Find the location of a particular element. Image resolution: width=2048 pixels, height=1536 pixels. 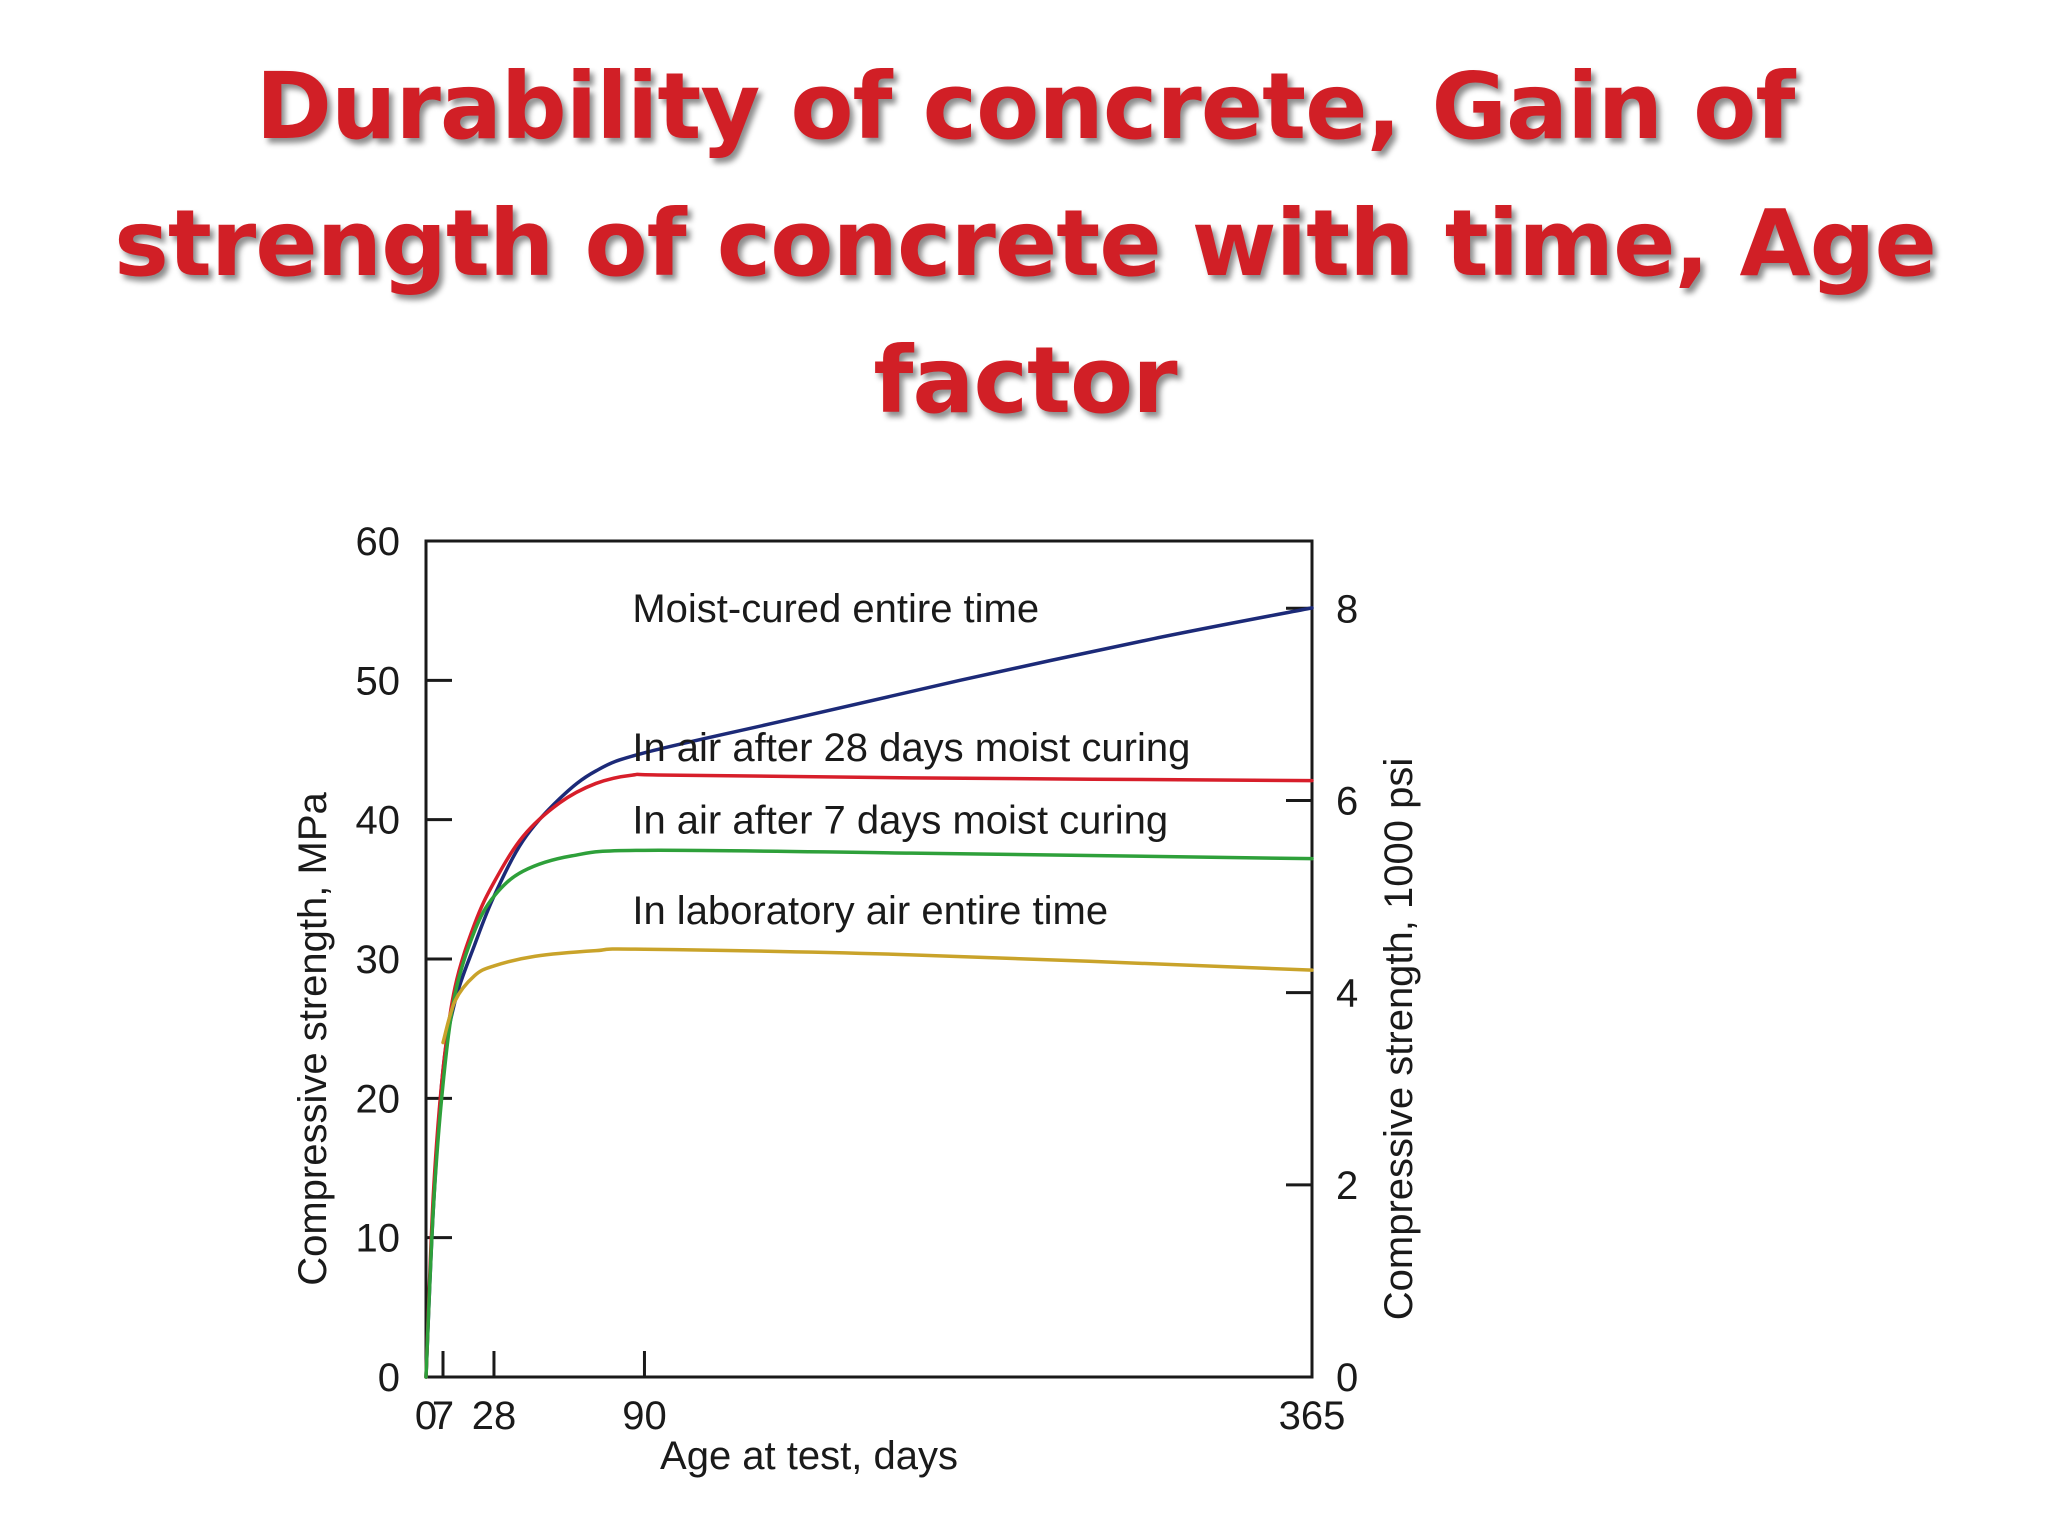

y2-tick-label: 4 is located at coordinates (1347, 994).